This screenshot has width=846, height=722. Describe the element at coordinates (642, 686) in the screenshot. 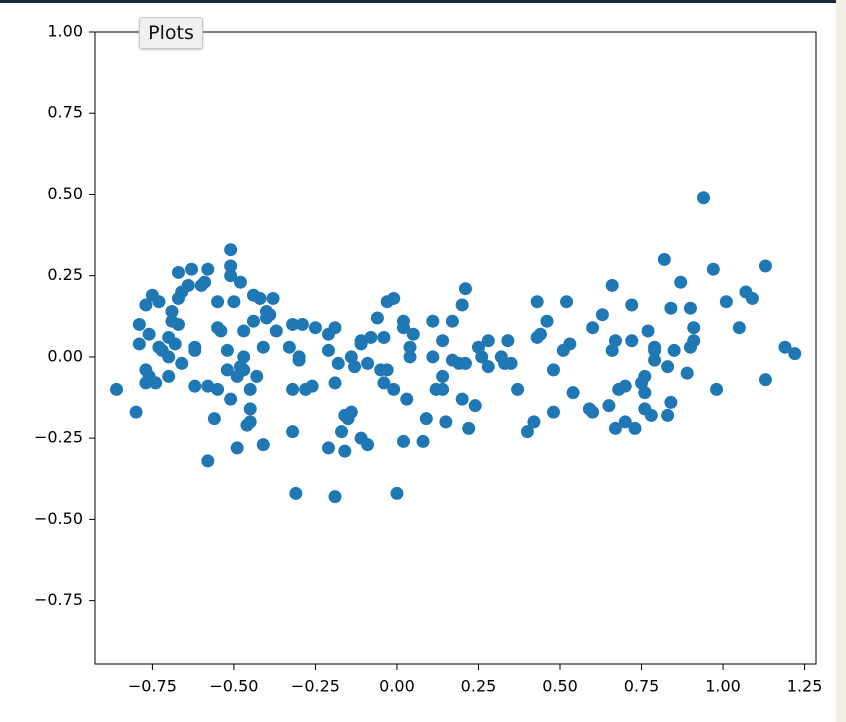

I see `x-tick-label: 0.75` at that location.